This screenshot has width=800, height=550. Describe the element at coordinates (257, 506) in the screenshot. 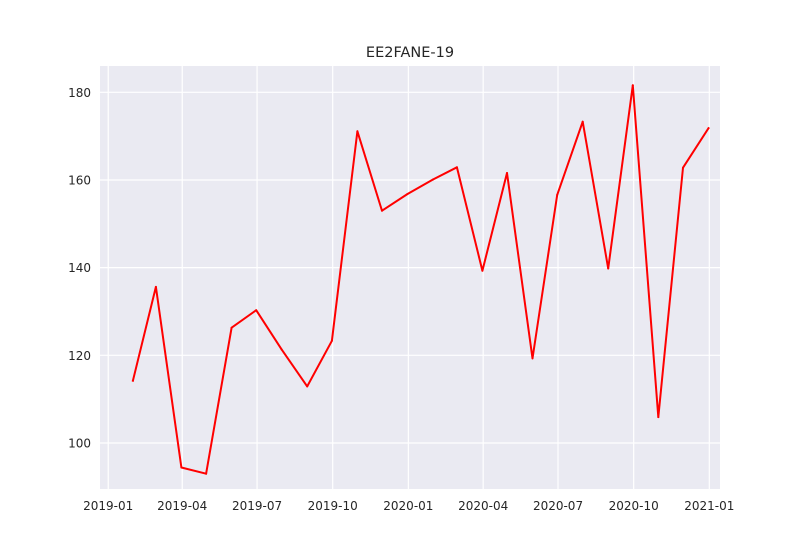

I see `x-tick-label: 2019-07` at that location.